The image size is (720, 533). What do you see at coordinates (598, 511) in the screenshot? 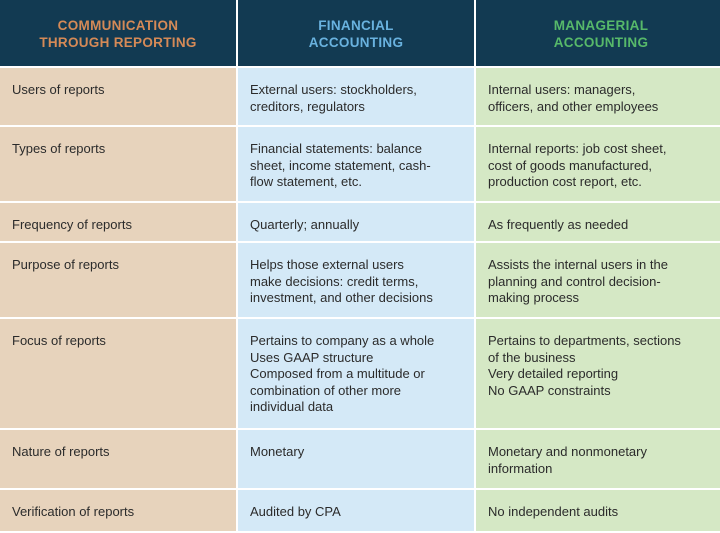
I see `managerial-verification: No independent audits` at bounding box center [598, 511].